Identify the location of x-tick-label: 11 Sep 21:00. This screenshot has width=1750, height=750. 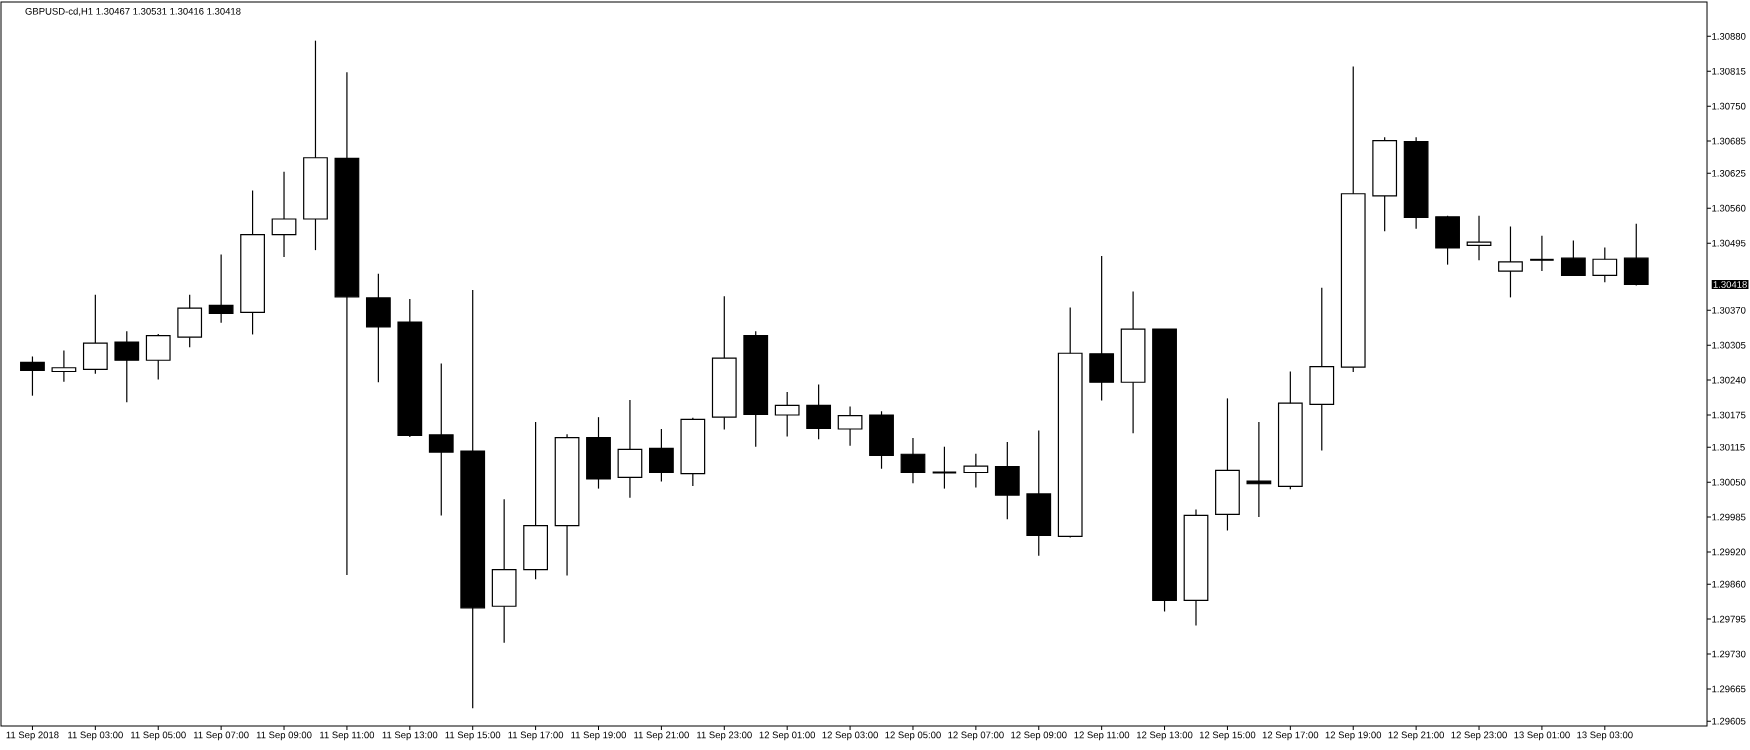
(661, 736).